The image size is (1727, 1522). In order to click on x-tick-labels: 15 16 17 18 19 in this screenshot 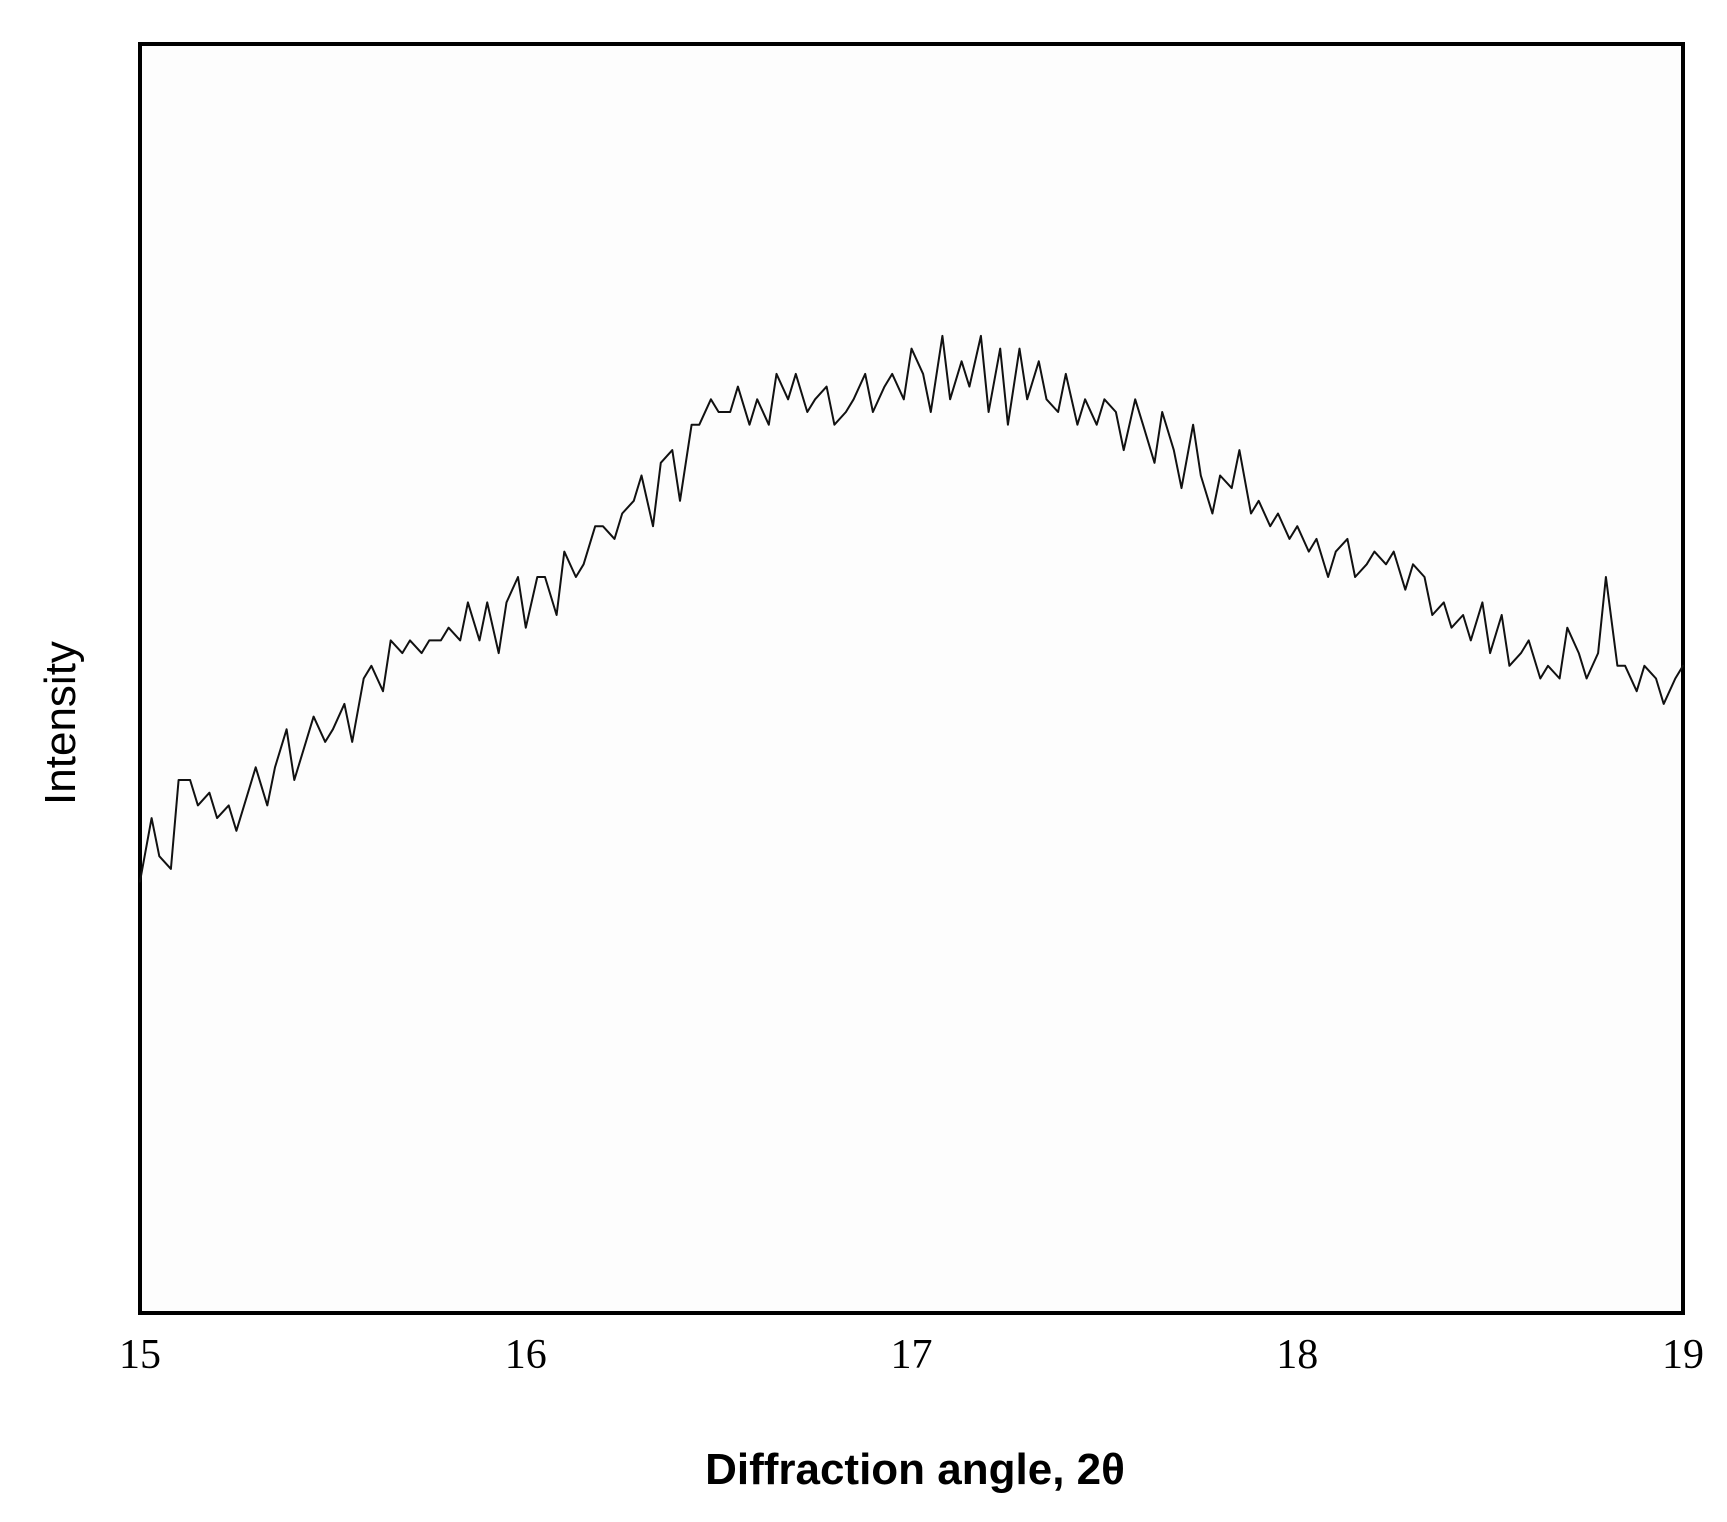, I will do `click(911, 1355)`.